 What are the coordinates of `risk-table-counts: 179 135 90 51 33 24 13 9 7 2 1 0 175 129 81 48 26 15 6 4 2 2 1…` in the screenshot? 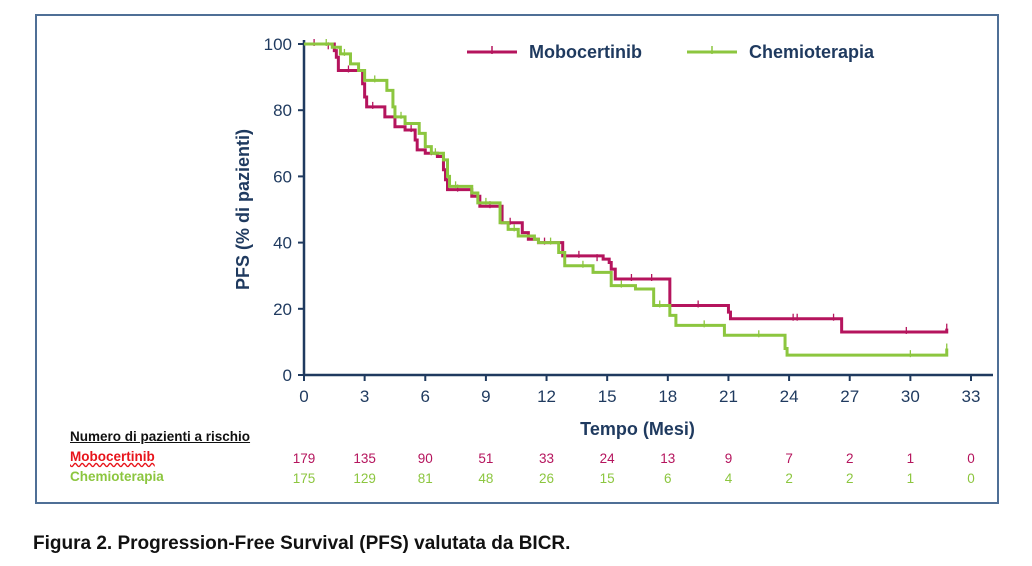 It's located at (634, 468).